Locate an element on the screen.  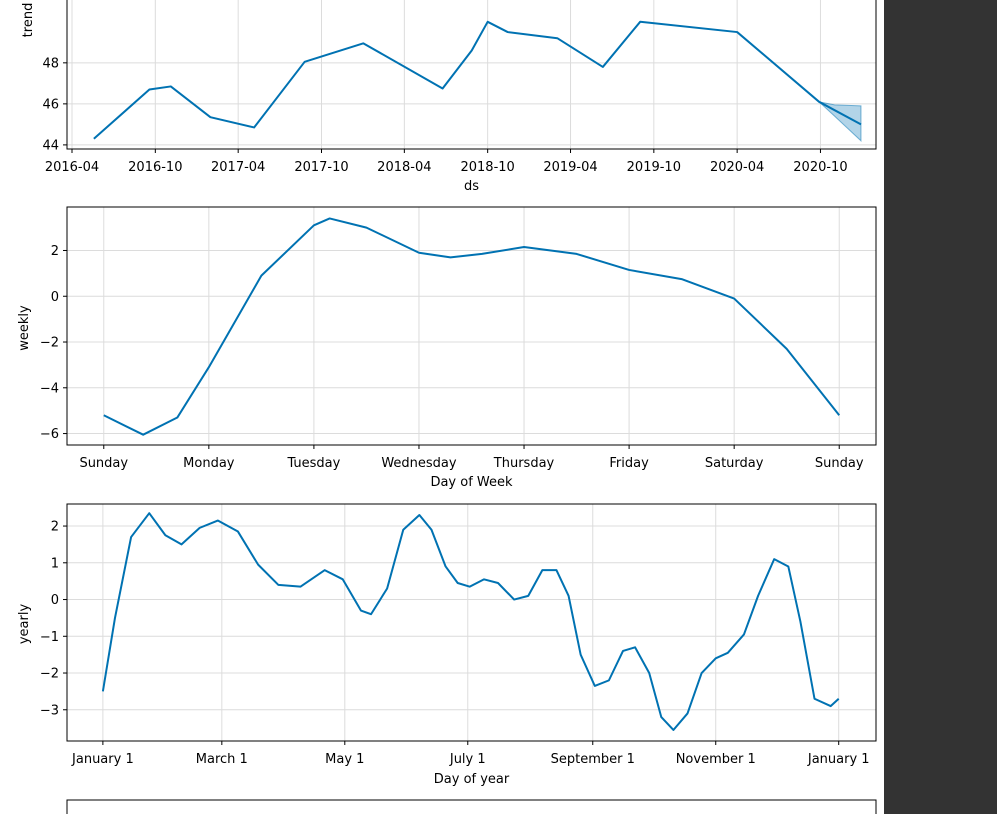
side-panel is located at coordinates (940, 407).